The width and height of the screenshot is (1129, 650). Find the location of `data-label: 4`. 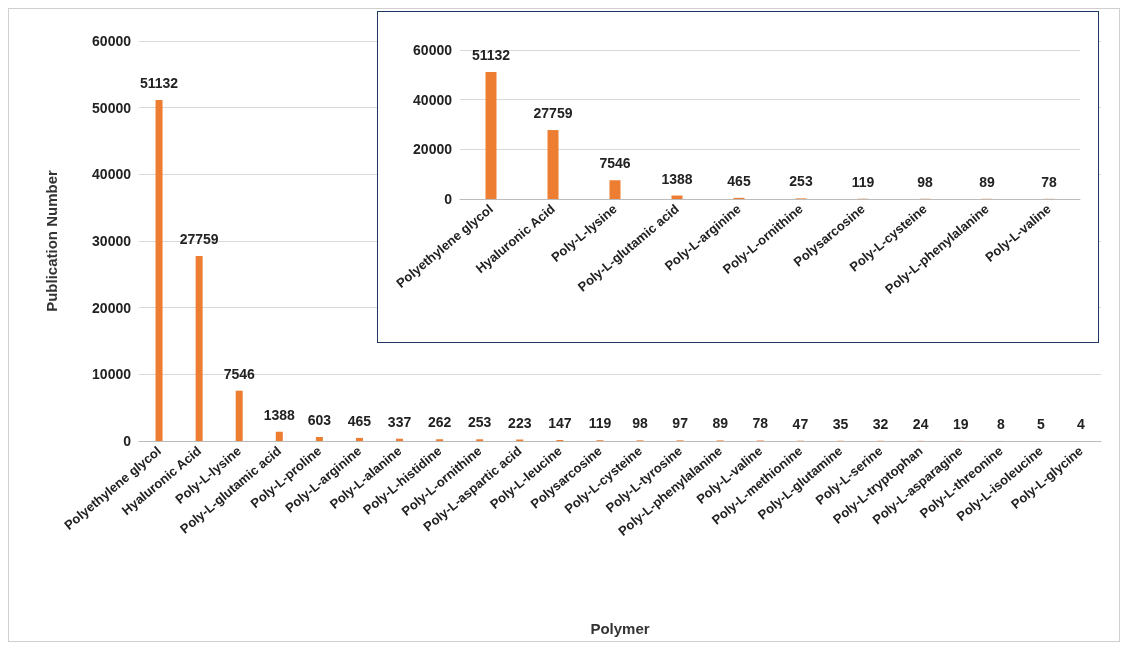

data-label: 4 is located at coordinates (1081, 423).